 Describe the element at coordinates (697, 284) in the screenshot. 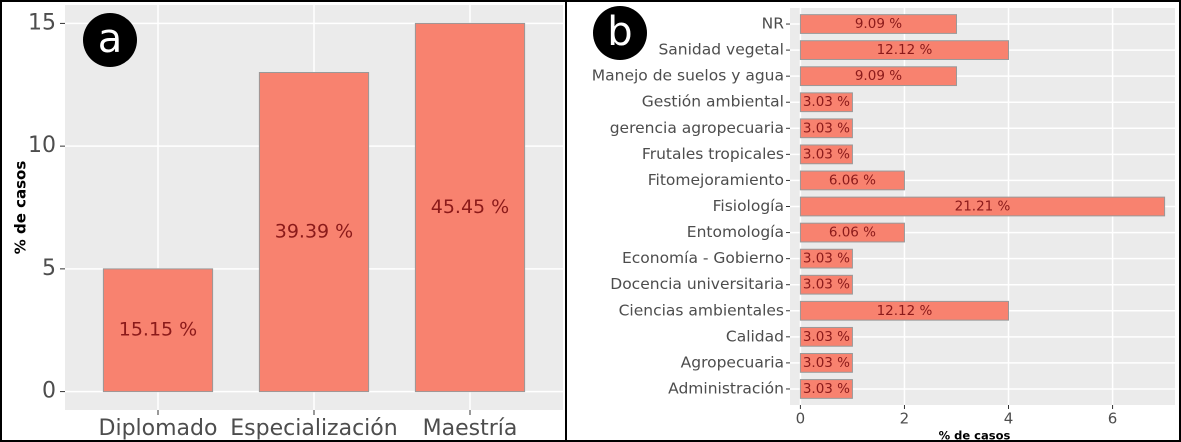

I see `y-tick-label: Docencia universitaria` at that location.